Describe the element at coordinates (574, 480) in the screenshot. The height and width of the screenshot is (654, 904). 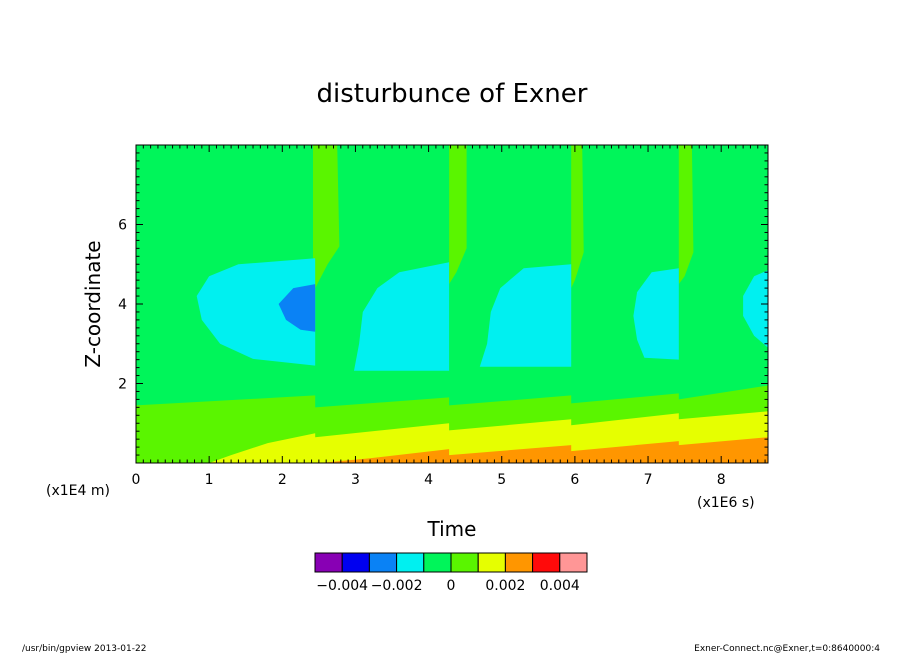
I see `x-tick-label: 6` at that location.